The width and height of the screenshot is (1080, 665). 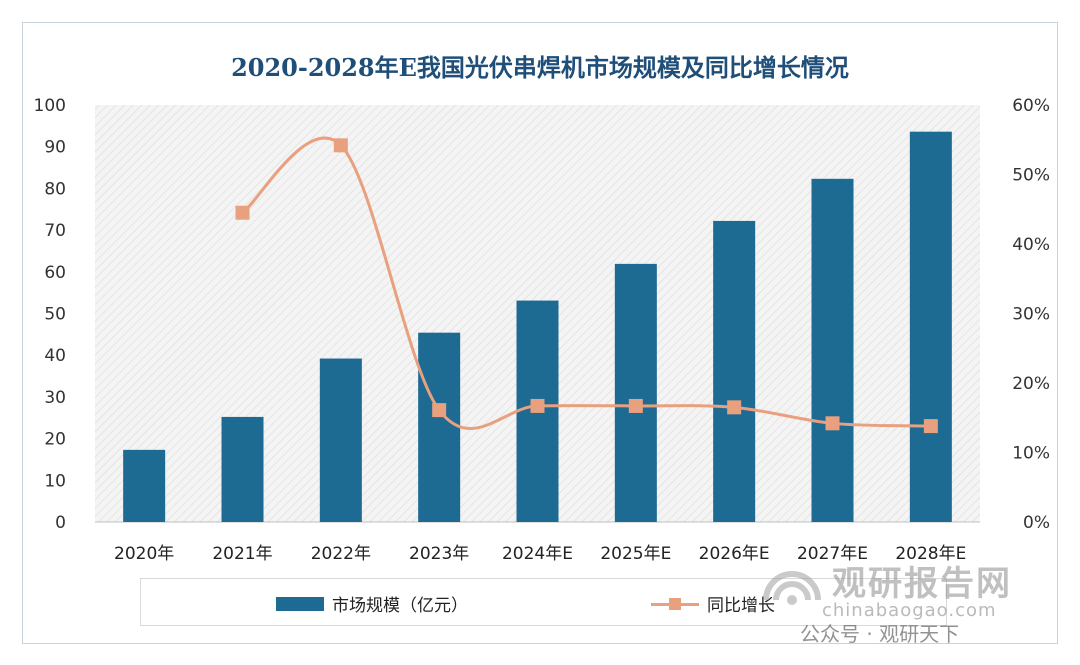 I want to click on y-left-tick-label: 30, so click(x=55, y=398).